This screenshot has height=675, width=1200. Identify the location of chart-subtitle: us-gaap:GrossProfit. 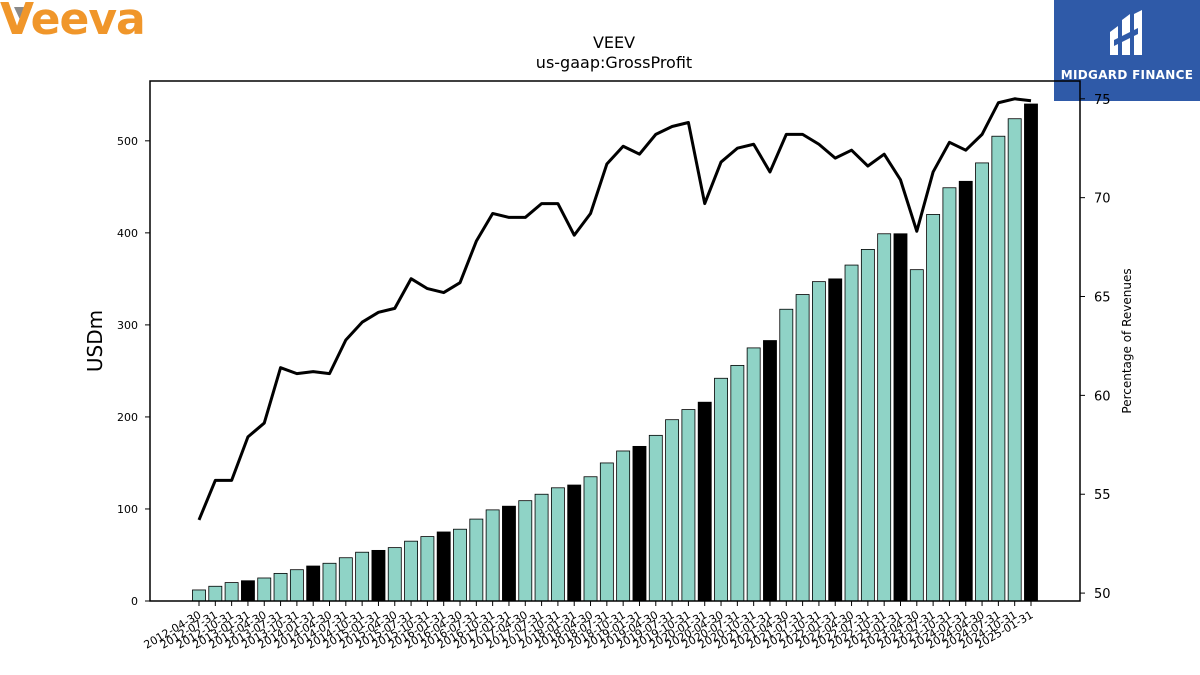
(614, 62).